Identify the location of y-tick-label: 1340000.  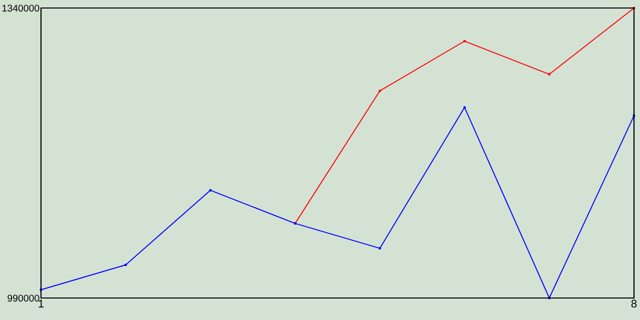
(21, 8).